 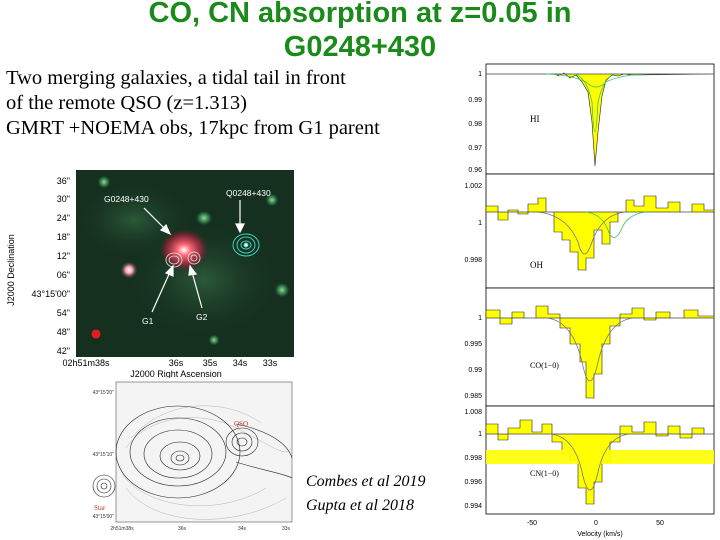 What do you see at coordinates (63, 313) in the screenshot?
I see `dec-tick-label: 54"` at bounding box center [63, 313].